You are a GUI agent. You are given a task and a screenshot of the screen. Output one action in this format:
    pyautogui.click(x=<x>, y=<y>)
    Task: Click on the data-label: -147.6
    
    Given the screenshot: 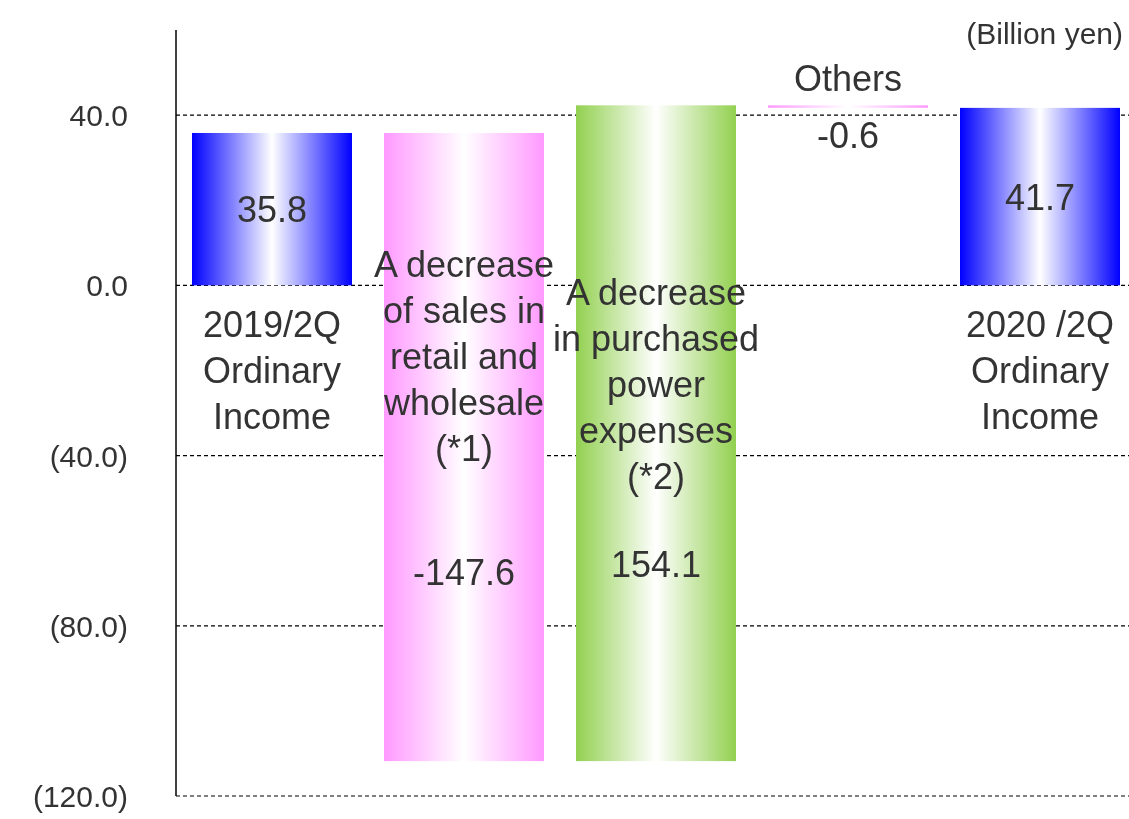 What is the action you would take?
    pyautogui.click(x=464, y=573)
    